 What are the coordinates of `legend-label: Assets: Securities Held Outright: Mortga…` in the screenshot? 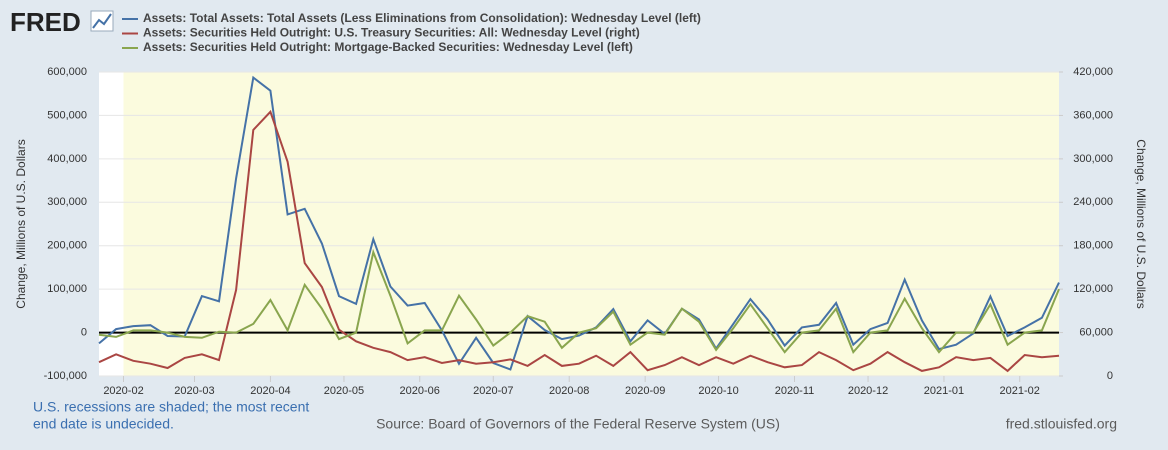 It's located at (388, 47).